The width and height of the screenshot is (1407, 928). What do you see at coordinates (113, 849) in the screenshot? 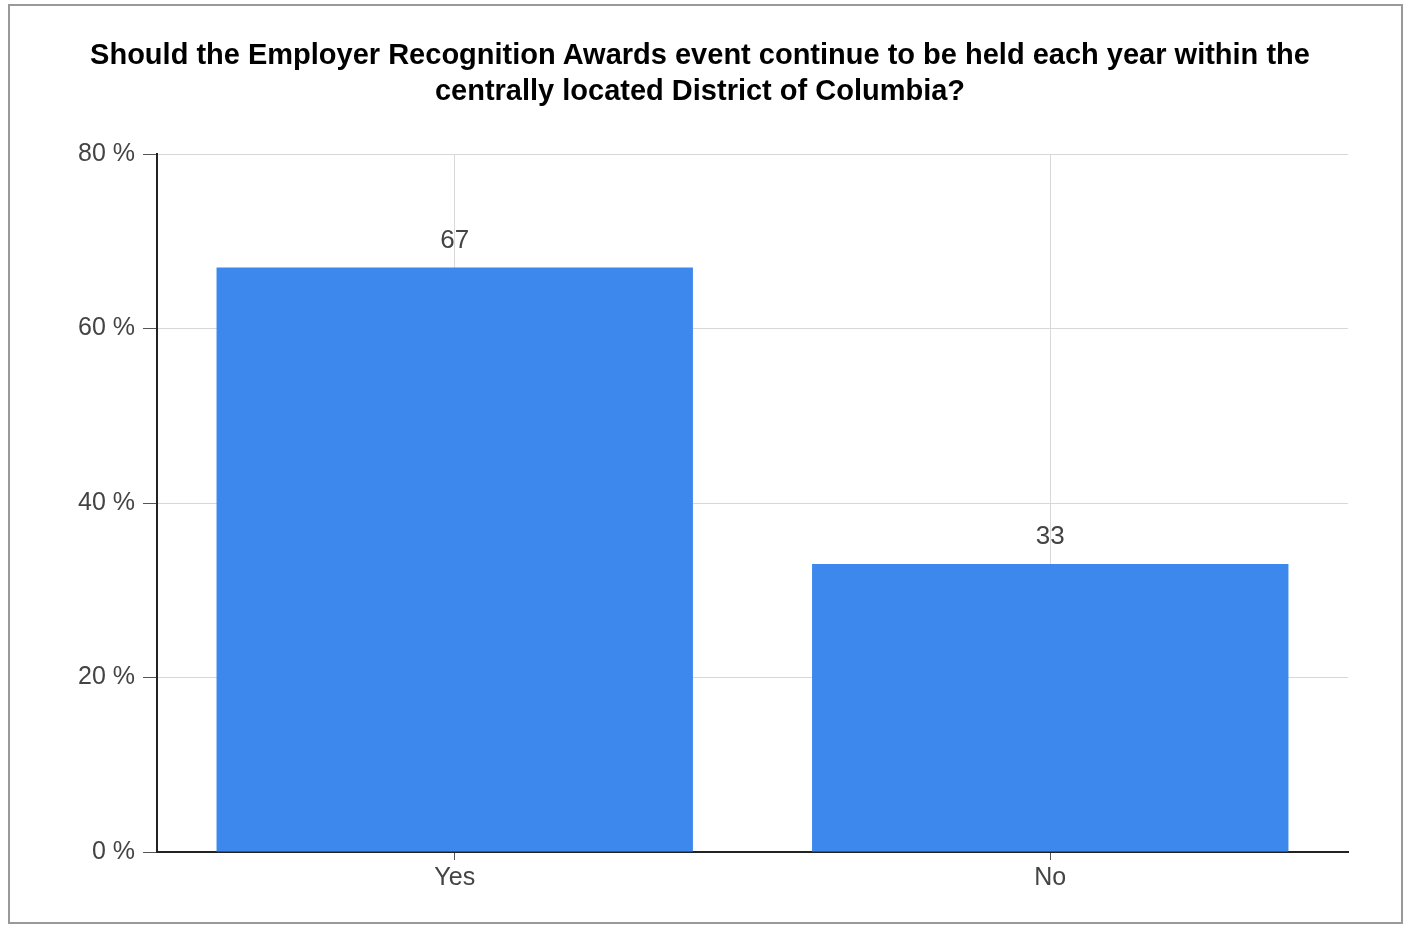
I see `y-tick-label: 0 %` at bounding box center [113, 849].